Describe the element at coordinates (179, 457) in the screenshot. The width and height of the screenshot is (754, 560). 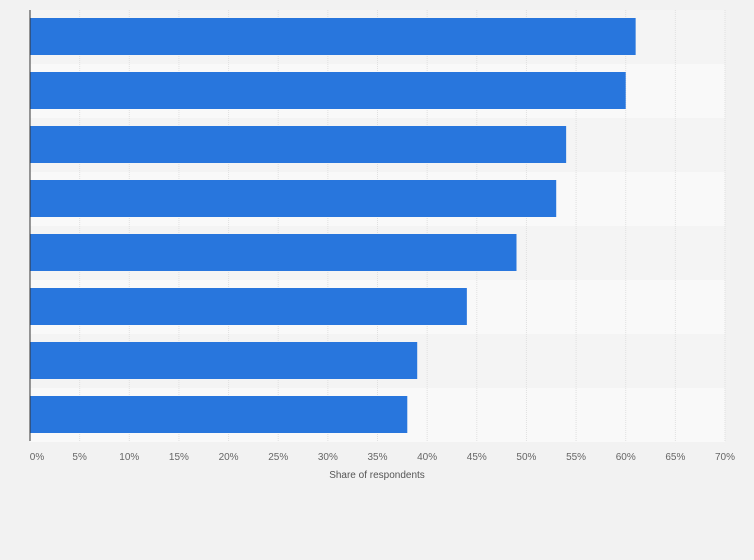
I see `x-tick-label: 15%` at that location.